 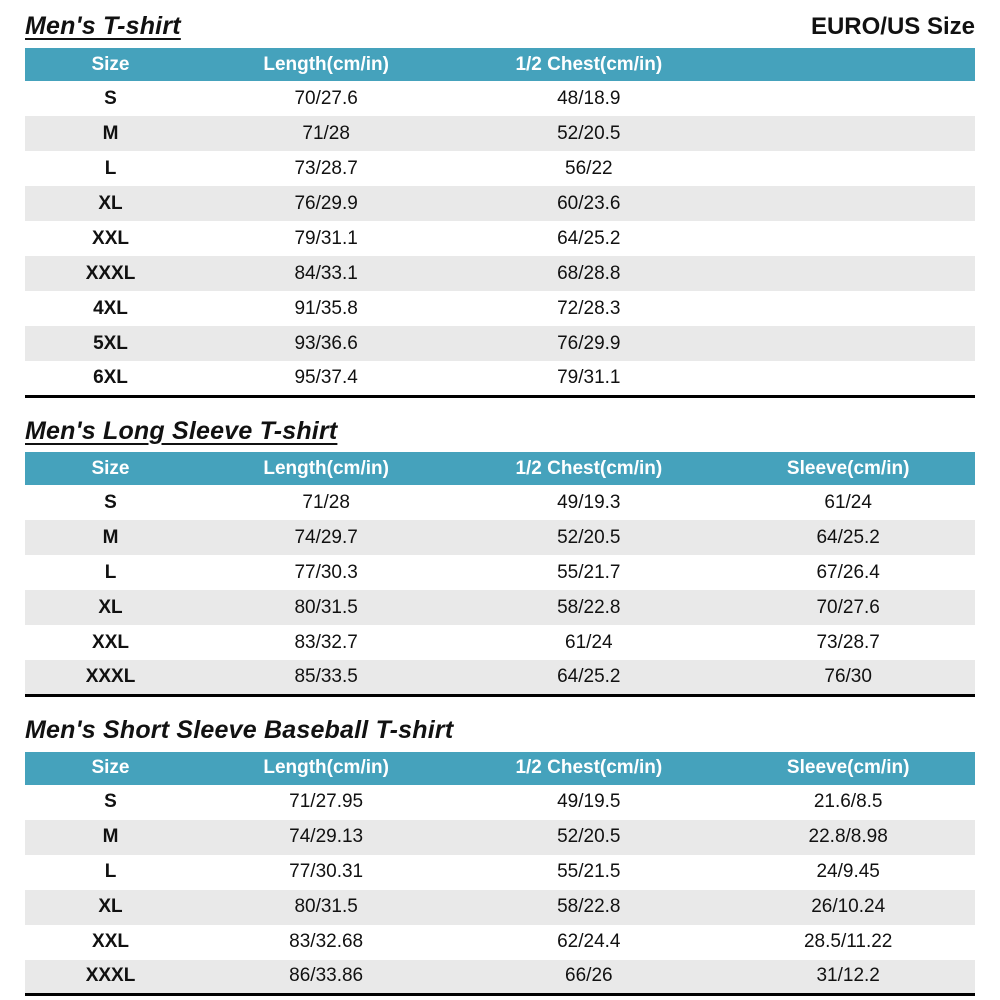 I want to click on measurement-cell: 86/33.86, so click(x=326, y=977).